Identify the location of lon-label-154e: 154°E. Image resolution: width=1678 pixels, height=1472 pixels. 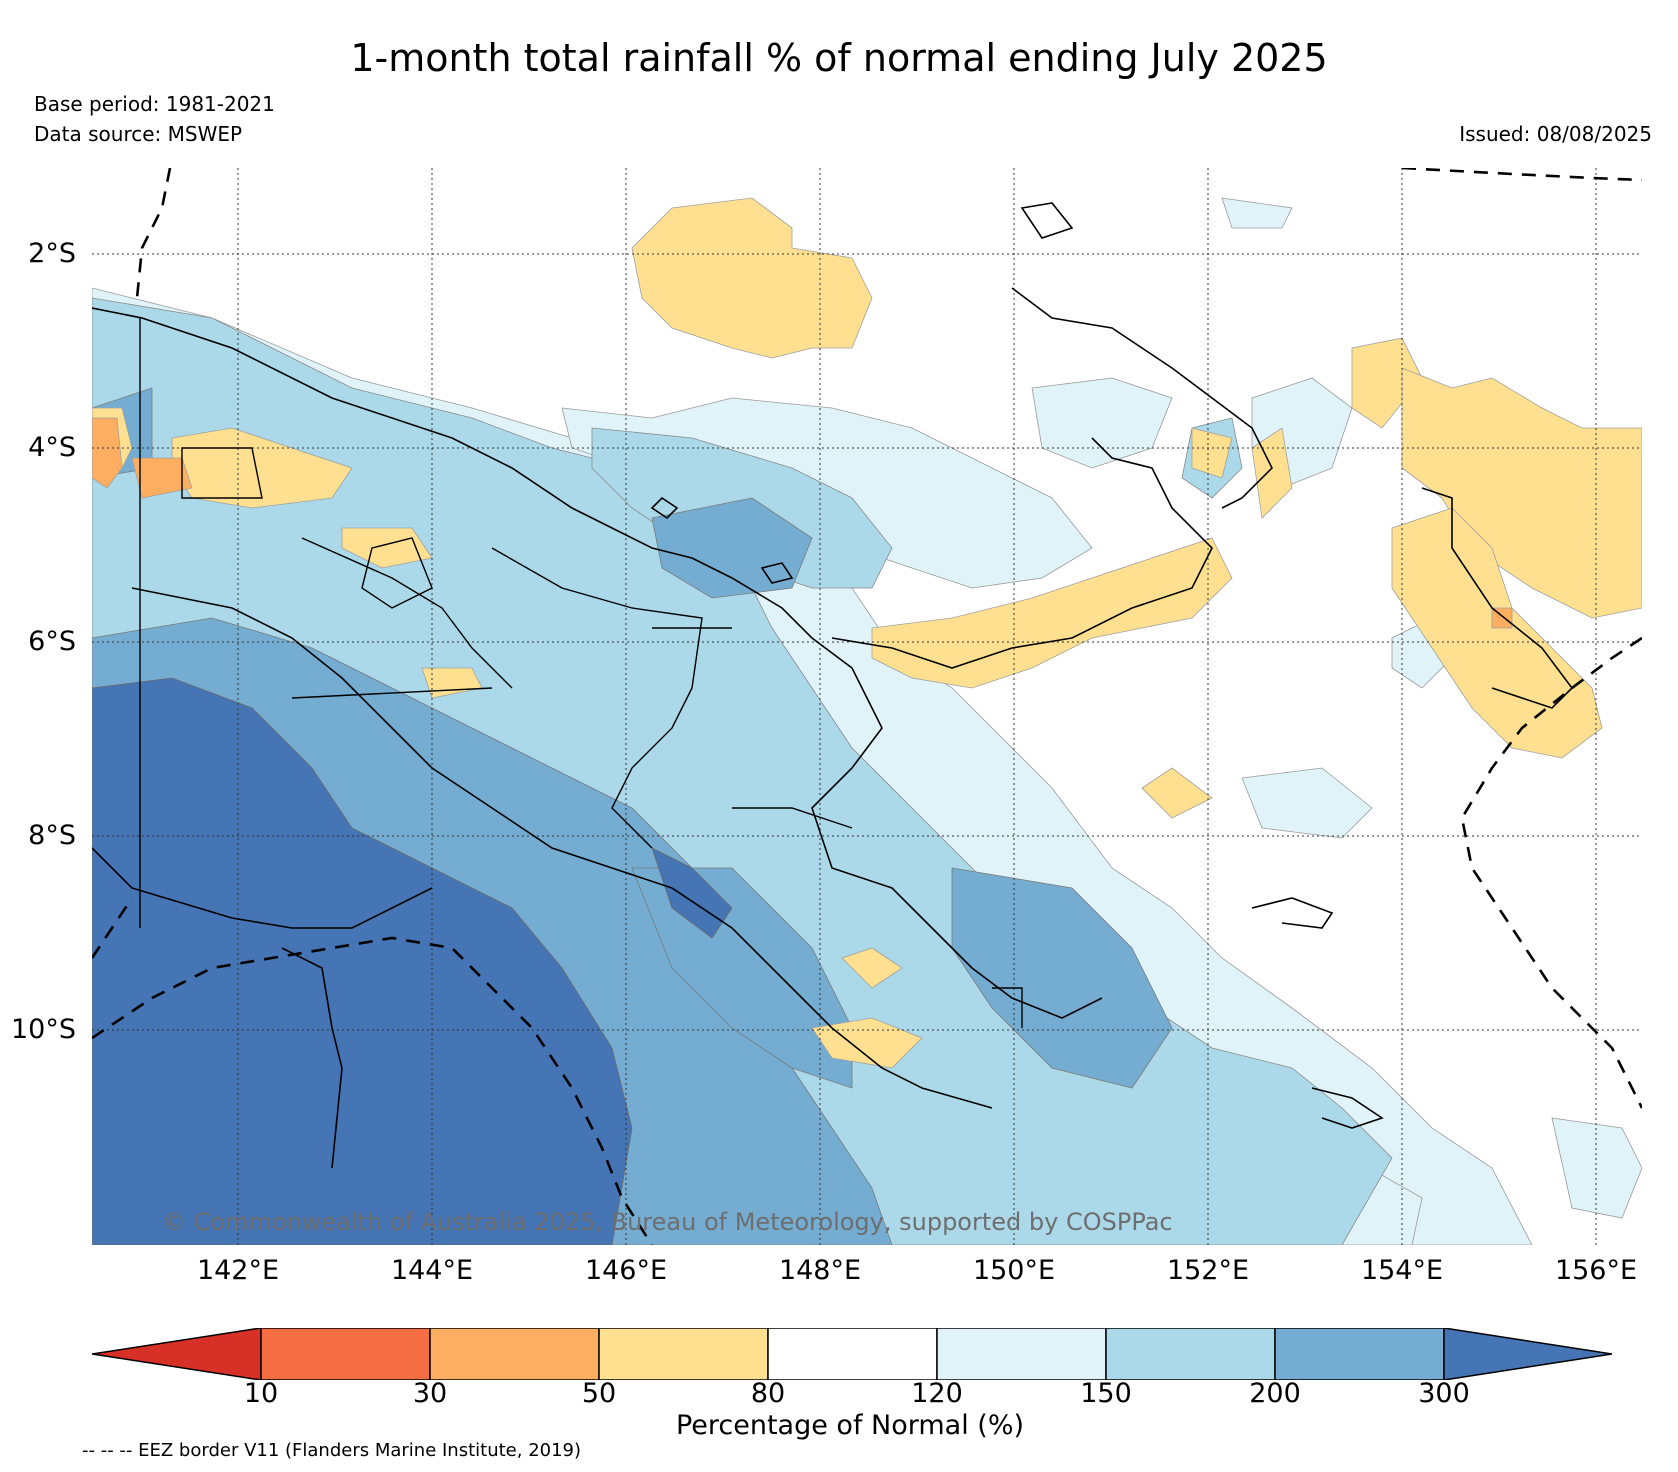
(1402, 1270).